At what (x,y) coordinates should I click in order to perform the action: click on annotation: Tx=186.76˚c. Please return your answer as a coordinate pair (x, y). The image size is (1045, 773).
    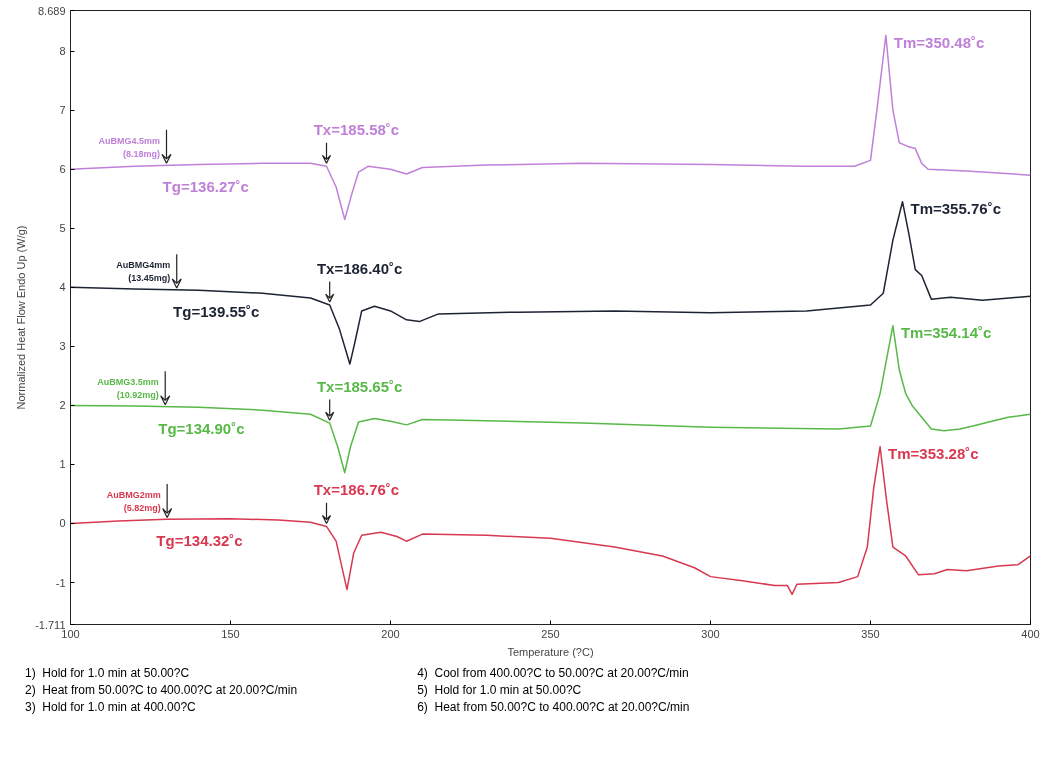
    Looking at the image, I should click on (356, 490).